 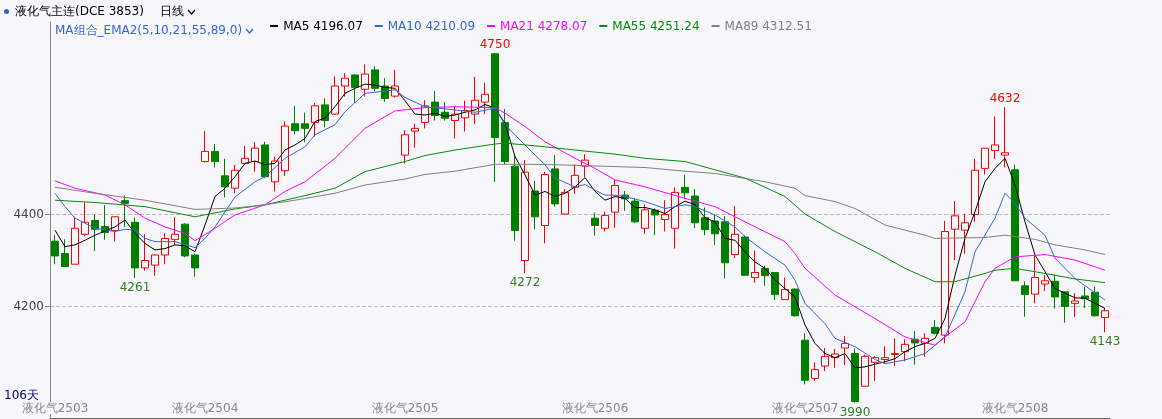 What do you see at coordinates (1015, 408) in the screenshot?
I see `x-tick-label: 液化气2508` at bounding box center [1015, 408].